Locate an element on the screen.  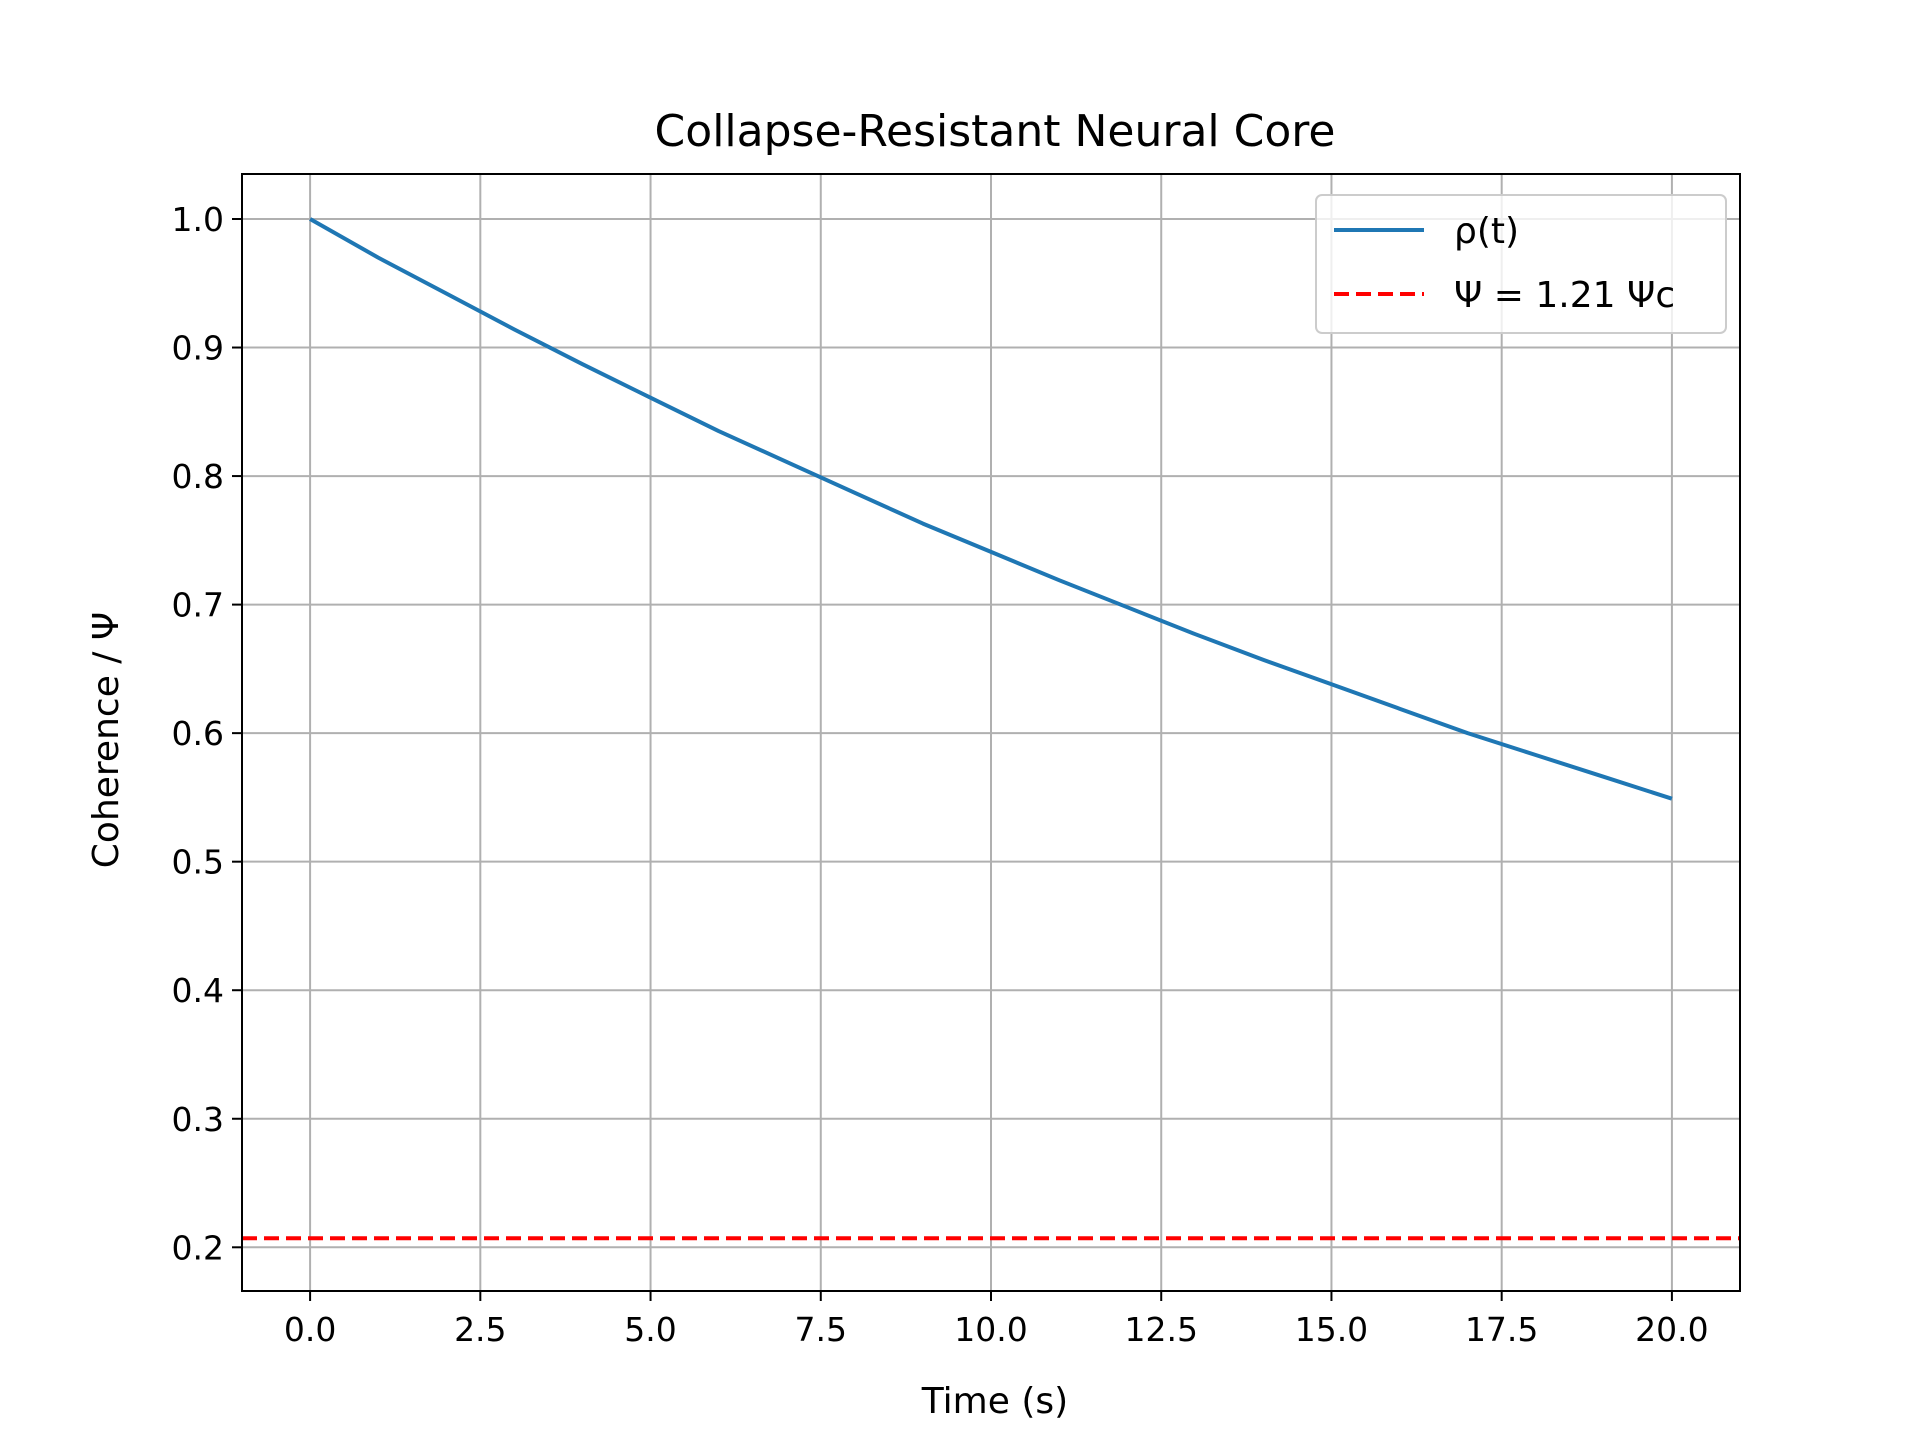
x-axis: 0.0 2.5 5.0 7.5 10.0 12.5 15.0 17.5 20.0 is located at coordinates (996, 1320).